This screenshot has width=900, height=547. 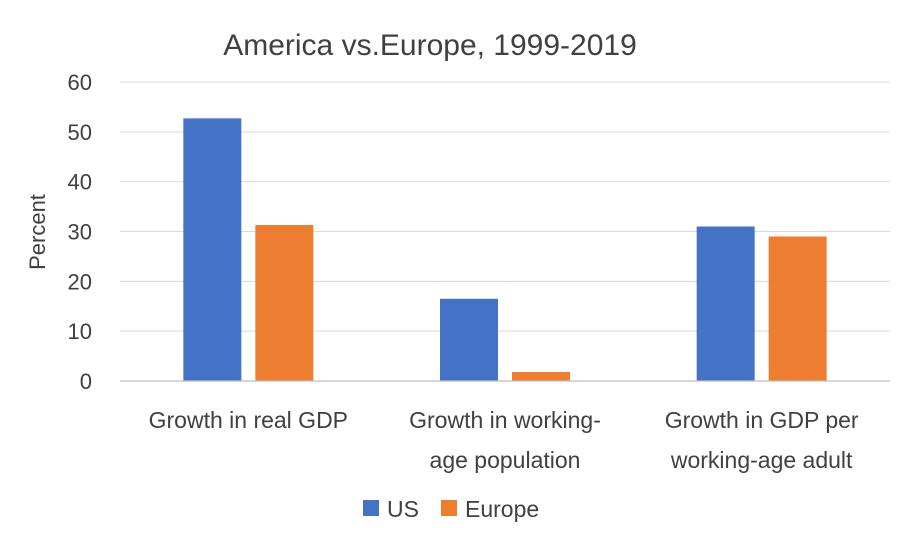 I want to click on legend-swatch-us, so click(x=371, y=508).